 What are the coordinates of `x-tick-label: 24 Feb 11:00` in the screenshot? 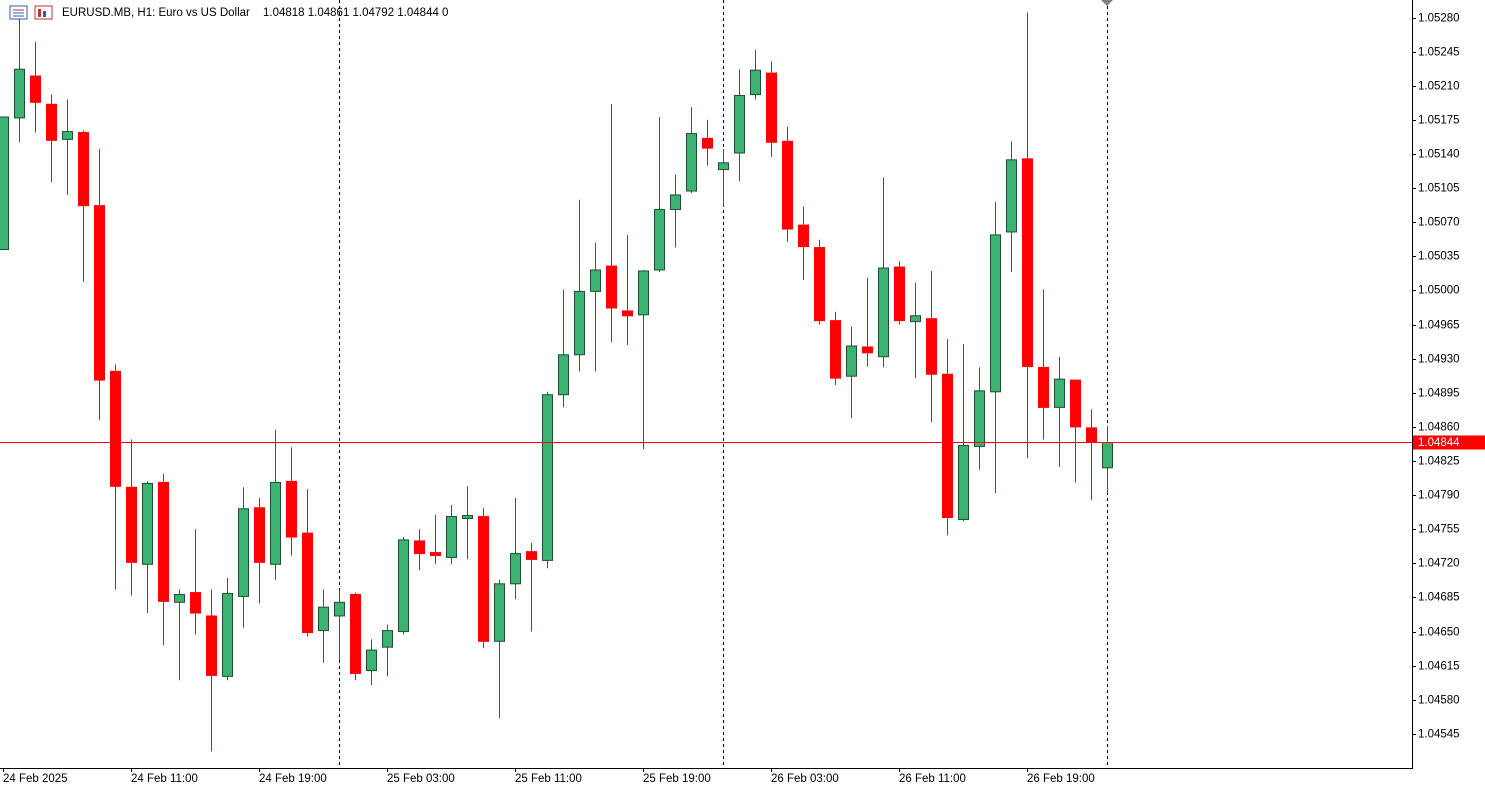 It's located at (164, 779).